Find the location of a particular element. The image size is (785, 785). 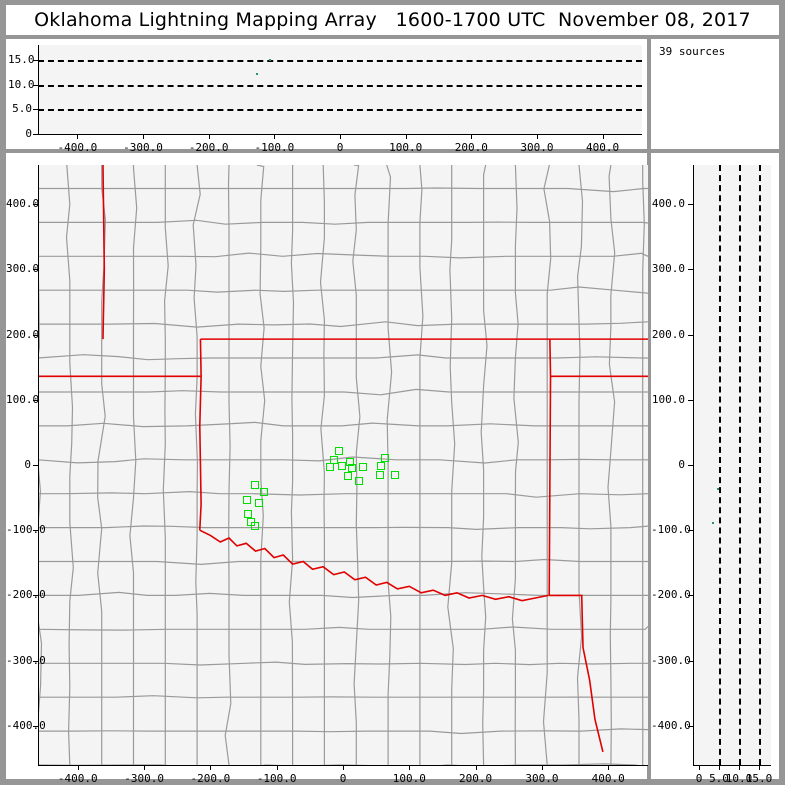

time-height-y-axis is located at coordinates (38, 89).